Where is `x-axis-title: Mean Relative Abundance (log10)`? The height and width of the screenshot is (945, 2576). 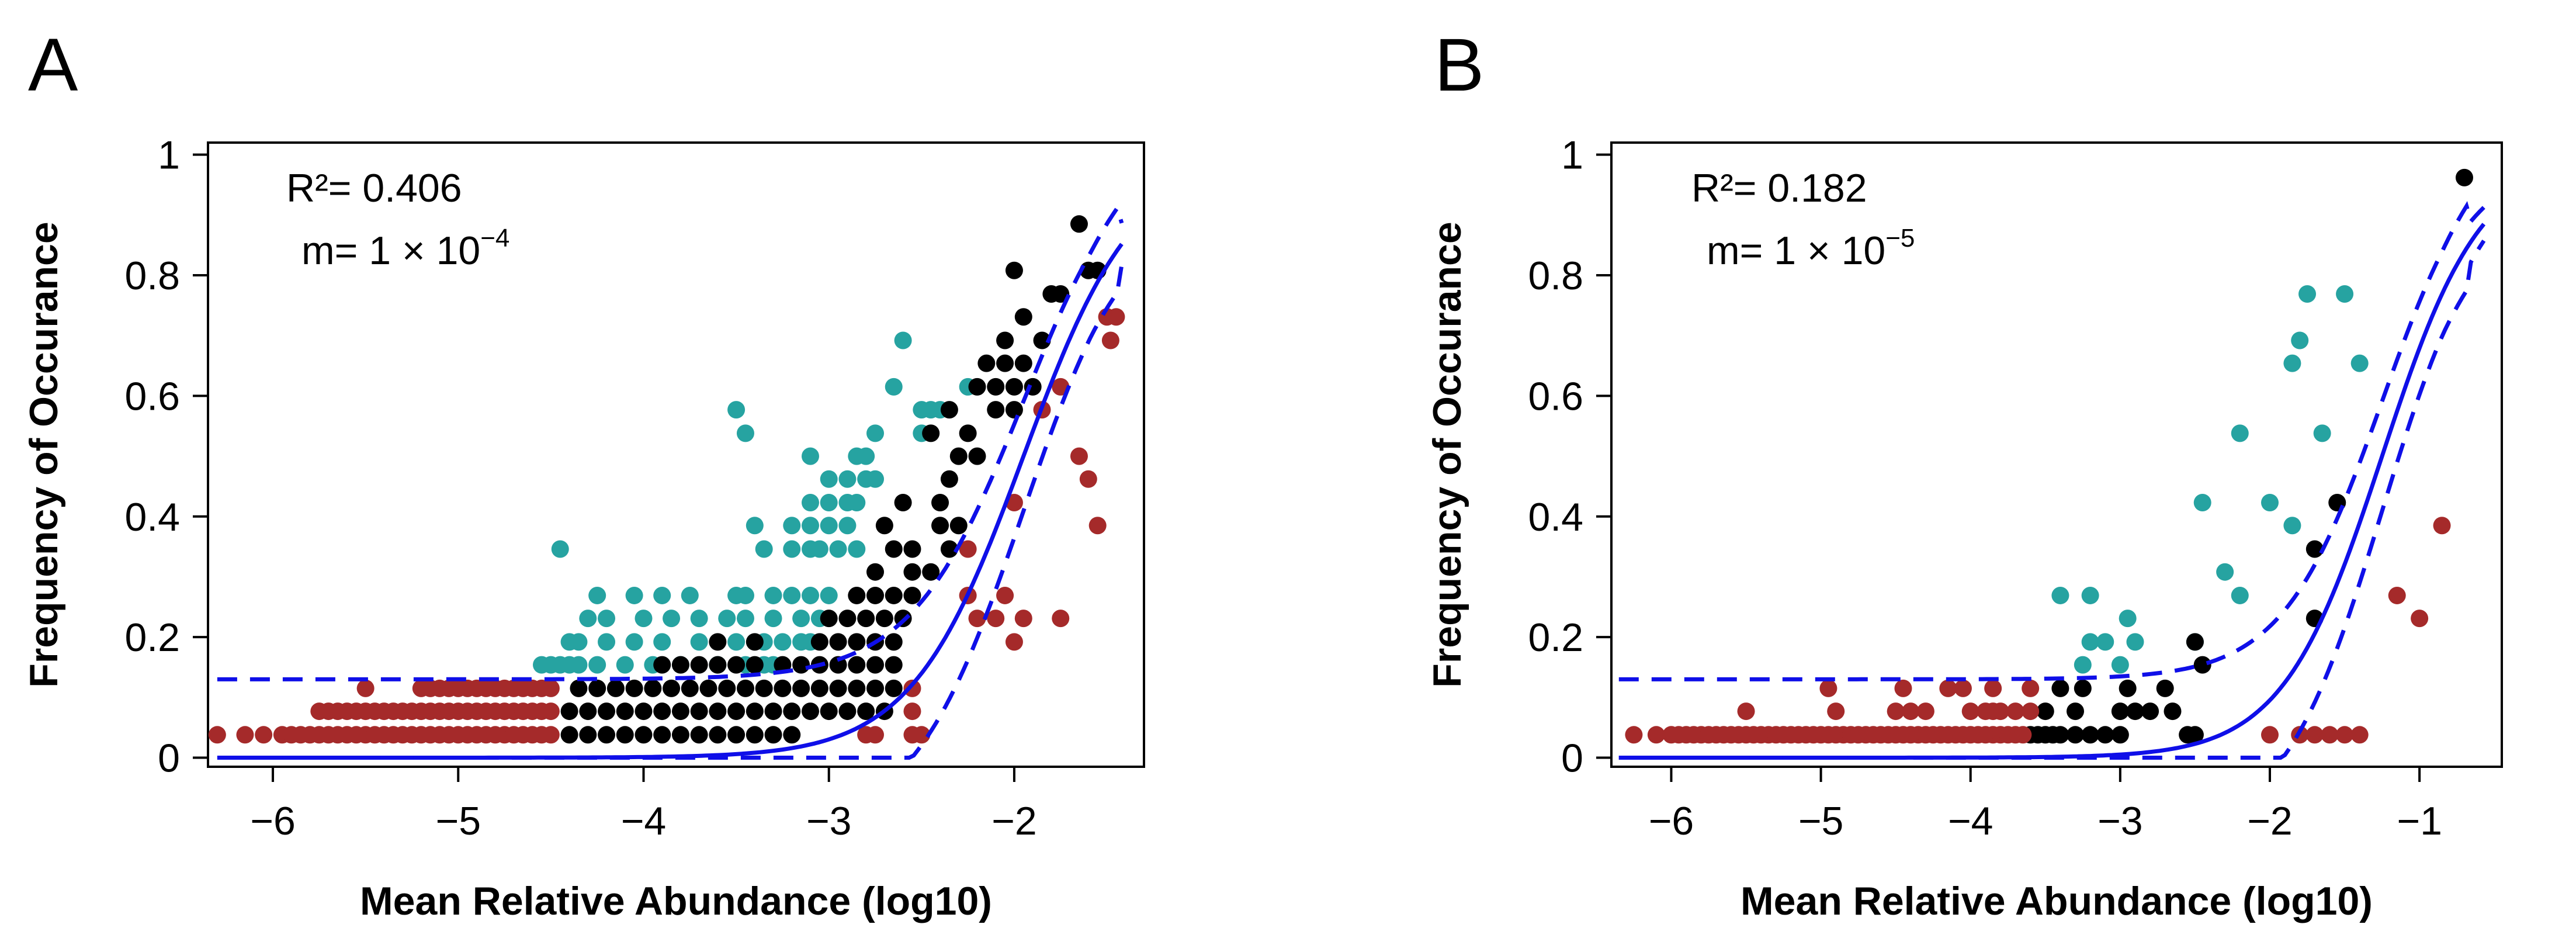
x-axis-title: Mean Relative Abundance (log10) is located at coordinates (2057, 901).